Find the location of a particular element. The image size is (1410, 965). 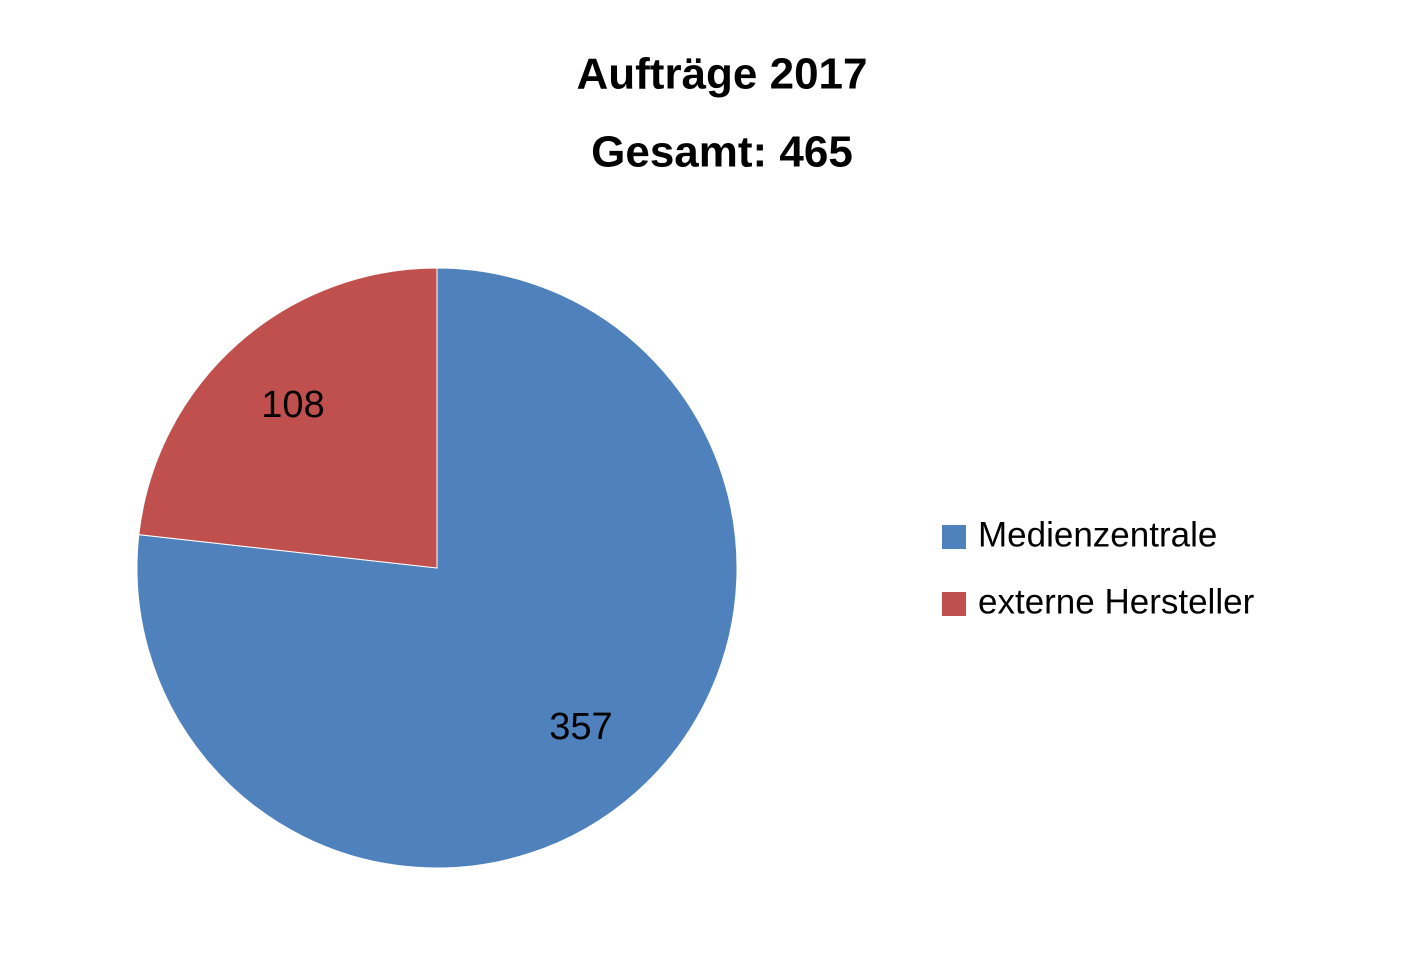

data-label: 108 is located at coordinates (292, 405).